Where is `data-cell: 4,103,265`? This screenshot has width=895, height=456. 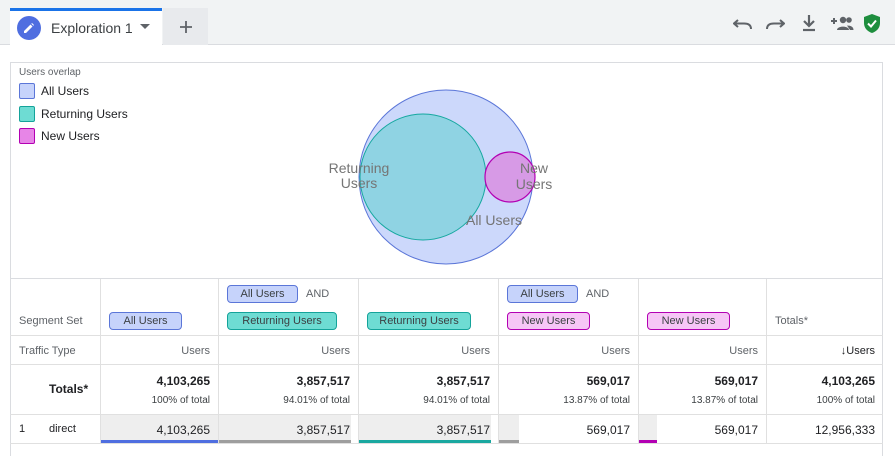 data-cell: 4,103,265 is located at coordinates (159, 429).